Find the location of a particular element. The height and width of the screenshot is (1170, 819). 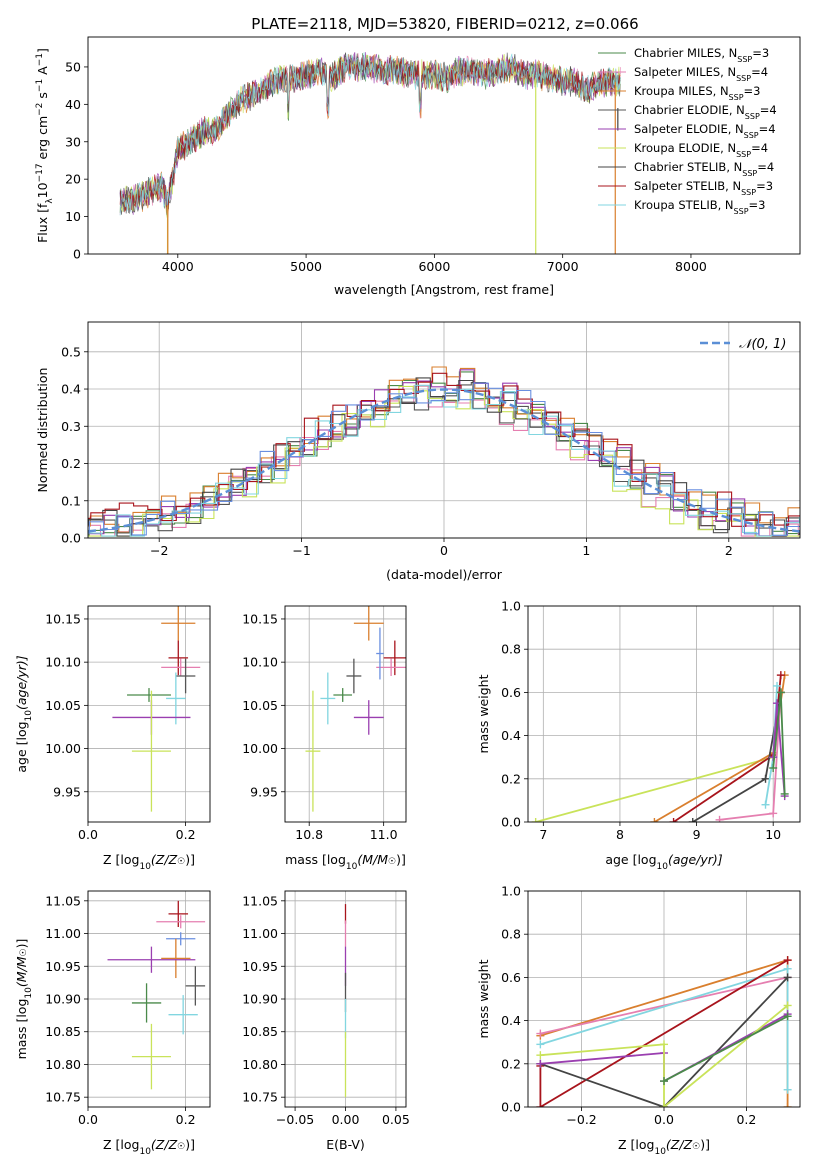

xlabel-label: Z [log10(Z/Z☉)] is located at coordinates (149, 1147).